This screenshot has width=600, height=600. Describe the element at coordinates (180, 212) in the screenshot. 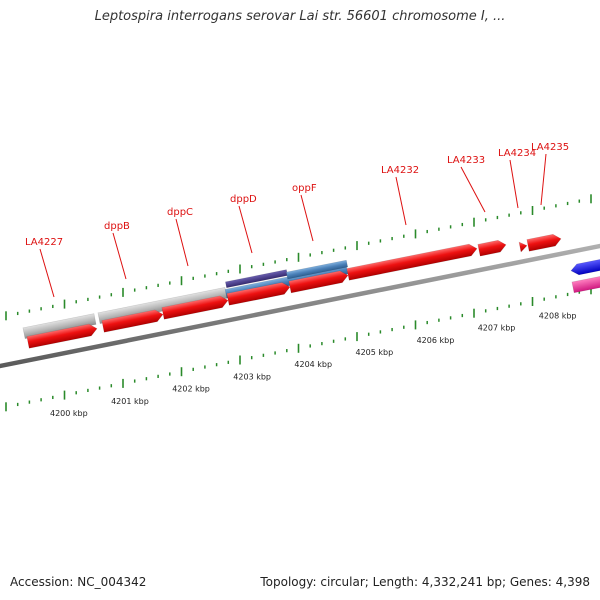

I see `gene-label-dppC: dppC` at that location.